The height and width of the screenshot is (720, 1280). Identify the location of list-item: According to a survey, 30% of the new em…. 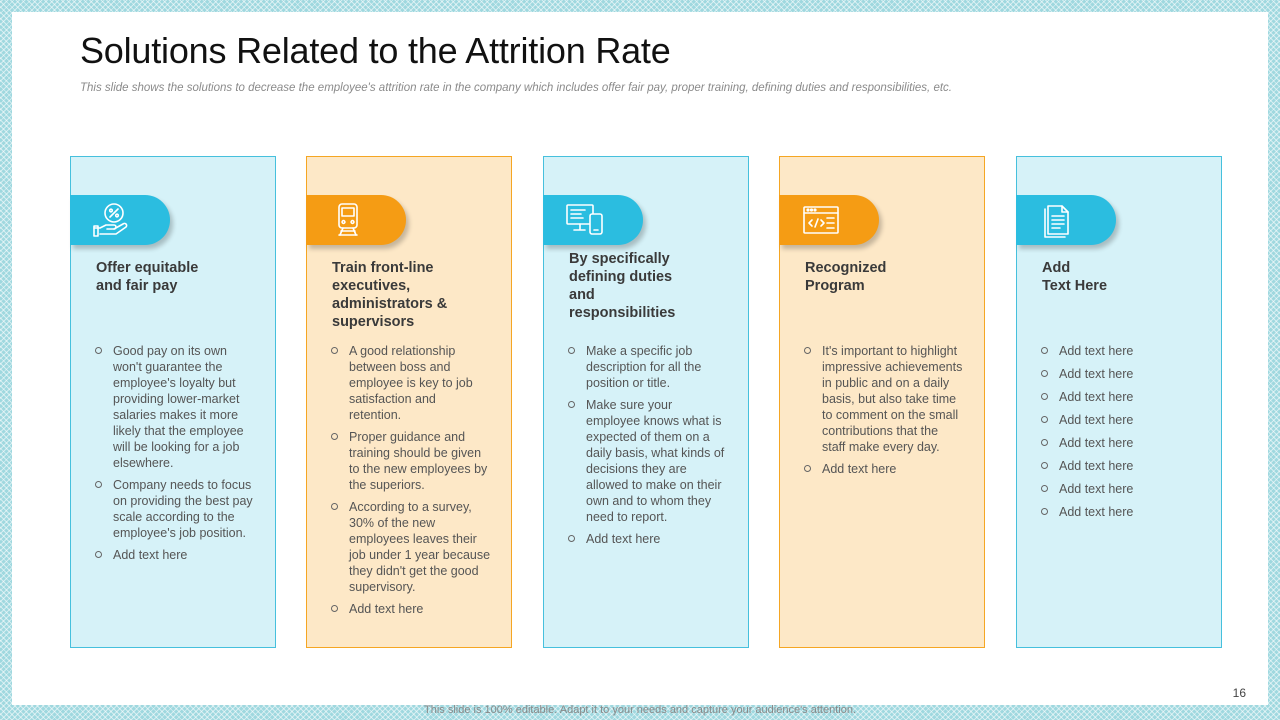
(411, 547).